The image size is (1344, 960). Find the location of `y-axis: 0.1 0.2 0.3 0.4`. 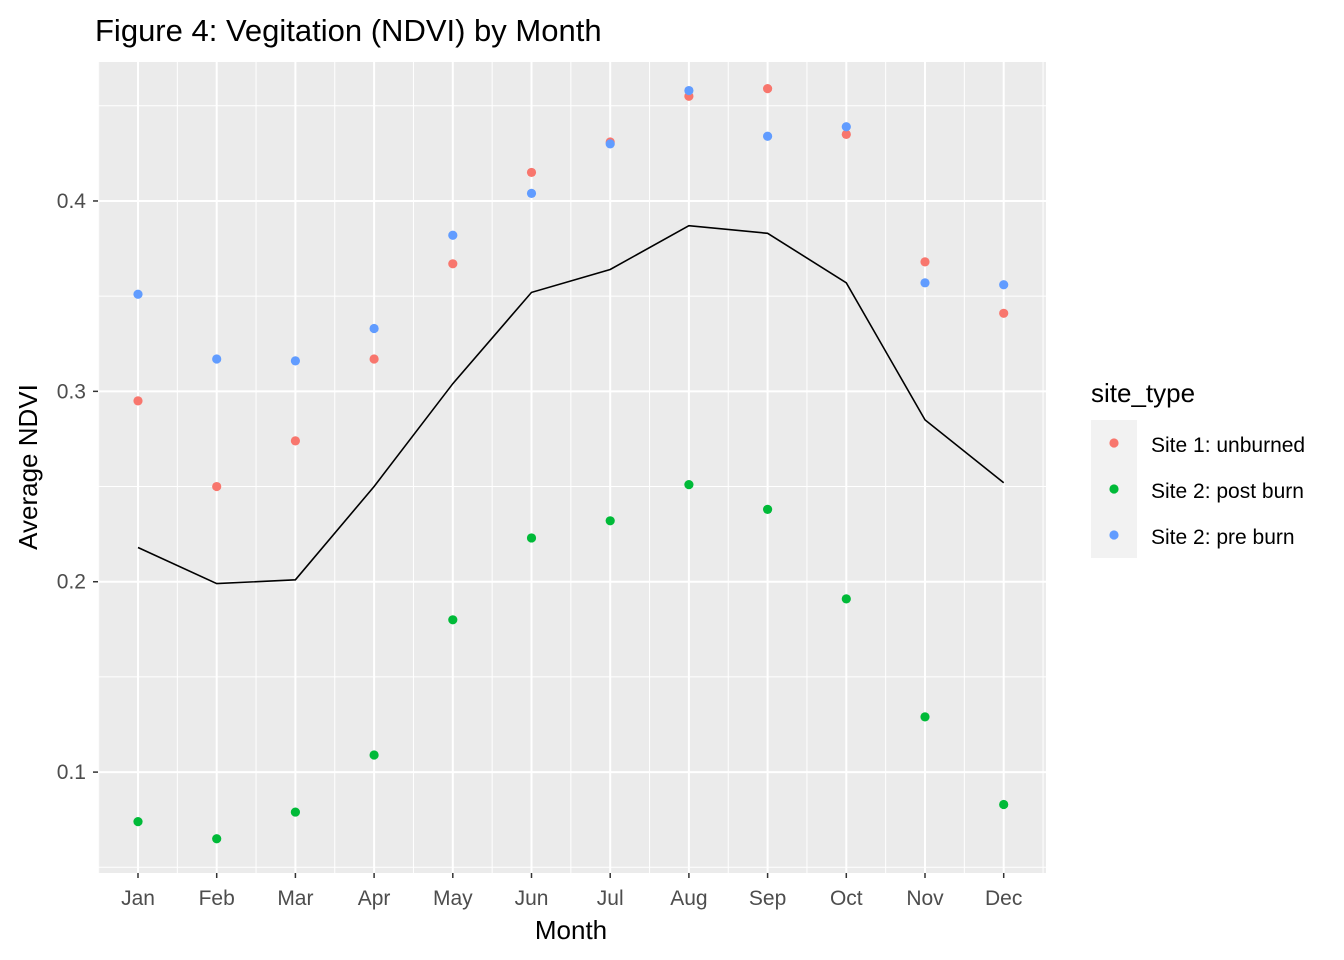

y-axis: 0.1 0.2 0.3 0.4 is located at coordinates (77, 487).